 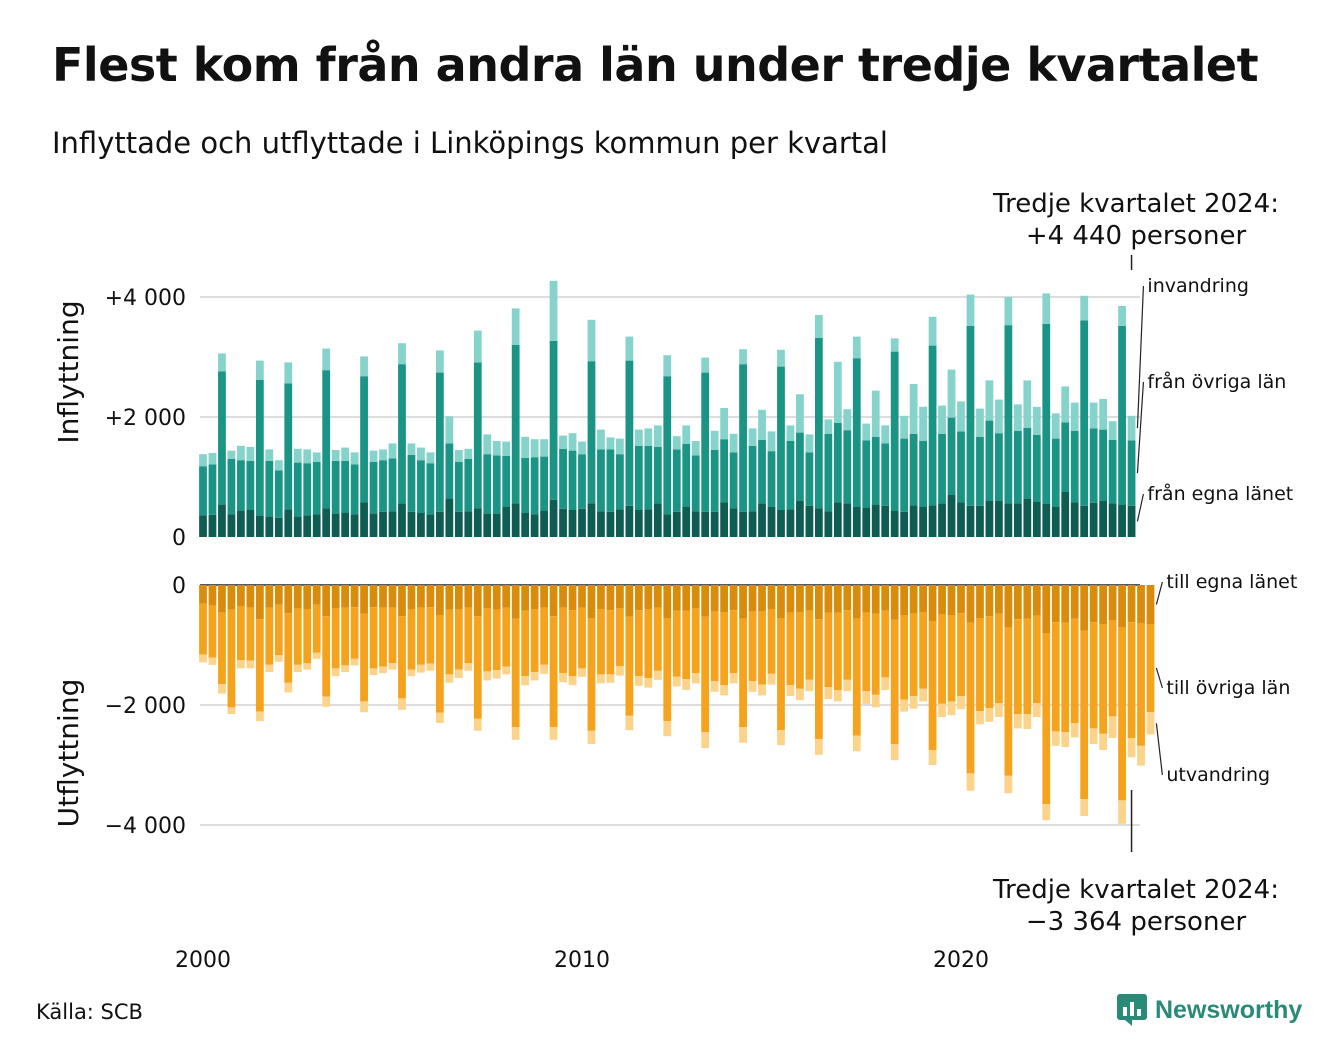 I want to click on series-label: utvandring, so click(x=1218, y=775).